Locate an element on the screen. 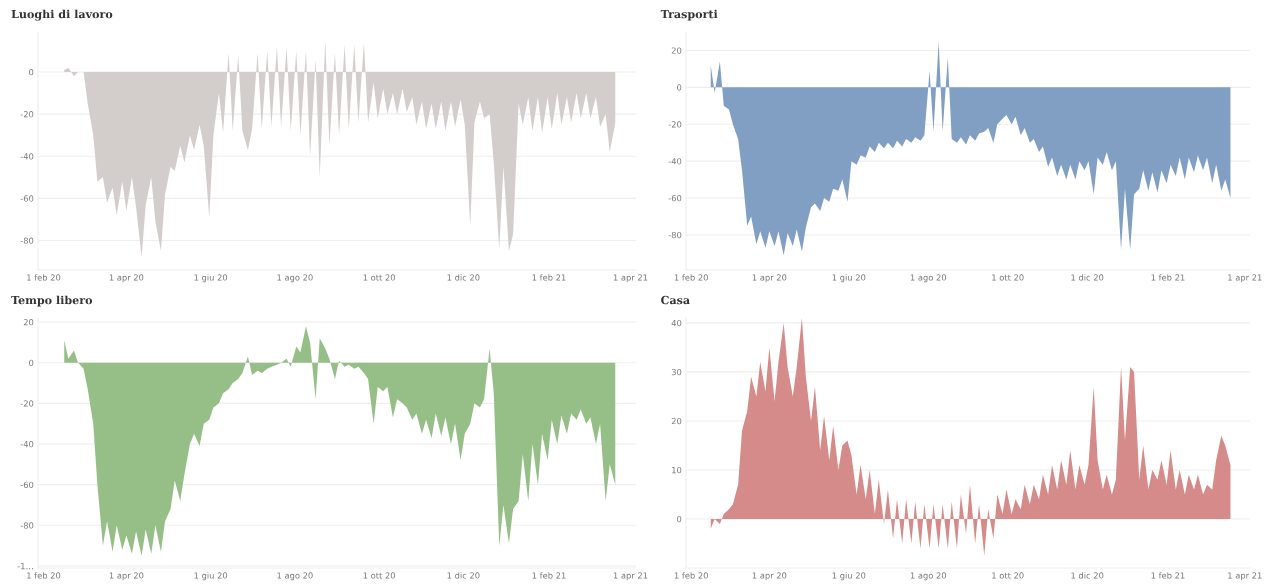 This screenshot has width=1272, height=587. y-tick-label: 10 is located at coordinates (677, 470).